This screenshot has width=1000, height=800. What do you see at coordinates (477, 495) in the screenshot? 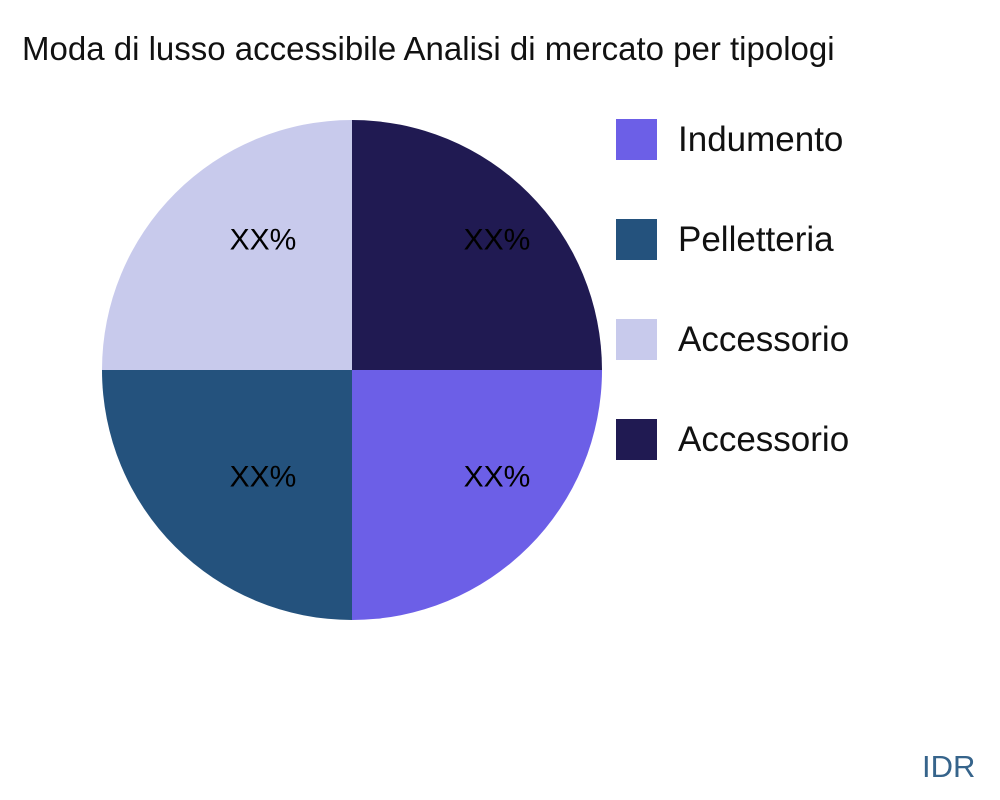
I see `pie-slice-indumento-bottom-right` at bounding box center [477, 495].